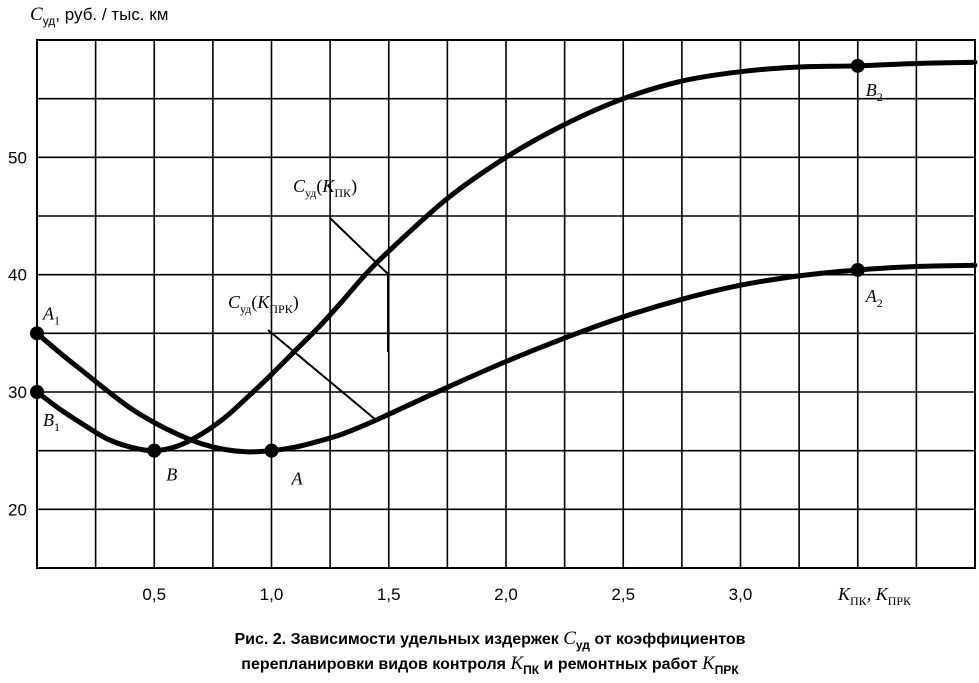 This screenshot has width=979, height=683. What do you see at coordinates (447, 594) in the screenshot?
I see `x-tick-labels: 0,5 1,0 1,5 2,0 2,5 3,0` at bounding box center [447, 594].